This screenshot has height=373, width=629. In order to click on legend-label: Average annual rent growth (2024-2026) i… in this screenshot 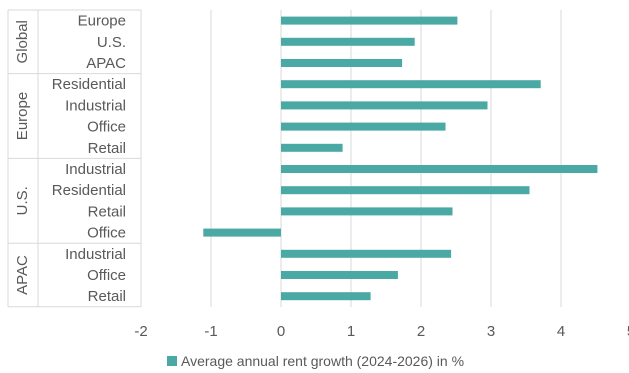, I will do `click(322, 361)`.